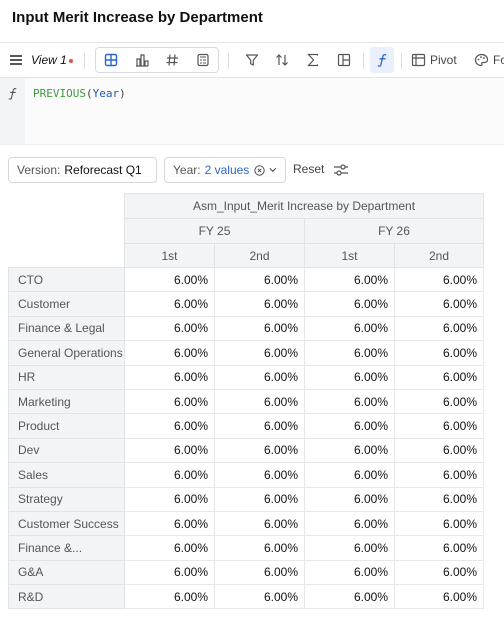 The image size is (504, 620). What do you see at coordinates (66, 328) in the screenshot?
I see `row-label: Finance & Legal` at bounding box center [66, 328].